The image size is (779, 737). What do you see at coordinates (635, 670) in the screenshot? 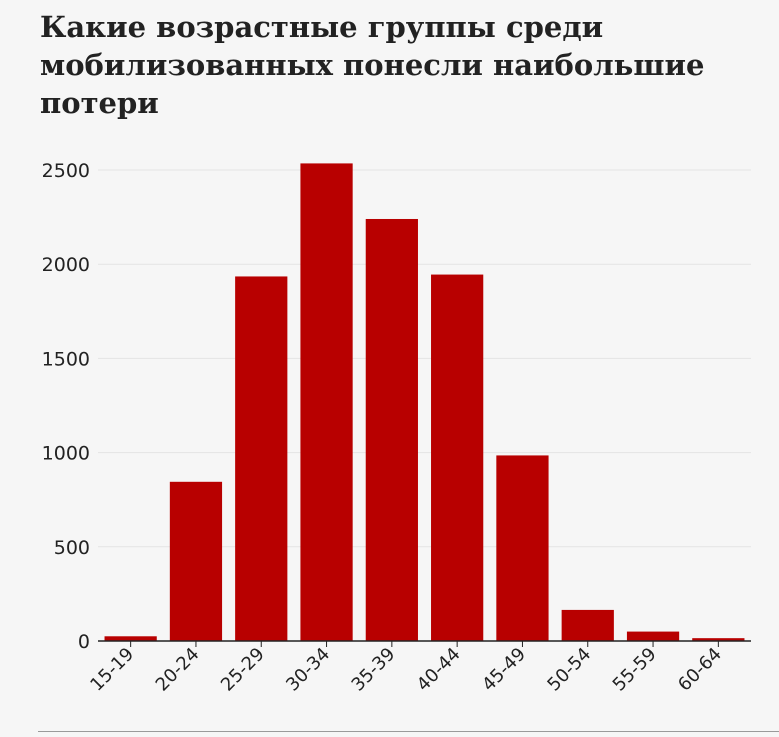
I see `x-tick-label: 55-59` at bounding box center [635, 670].